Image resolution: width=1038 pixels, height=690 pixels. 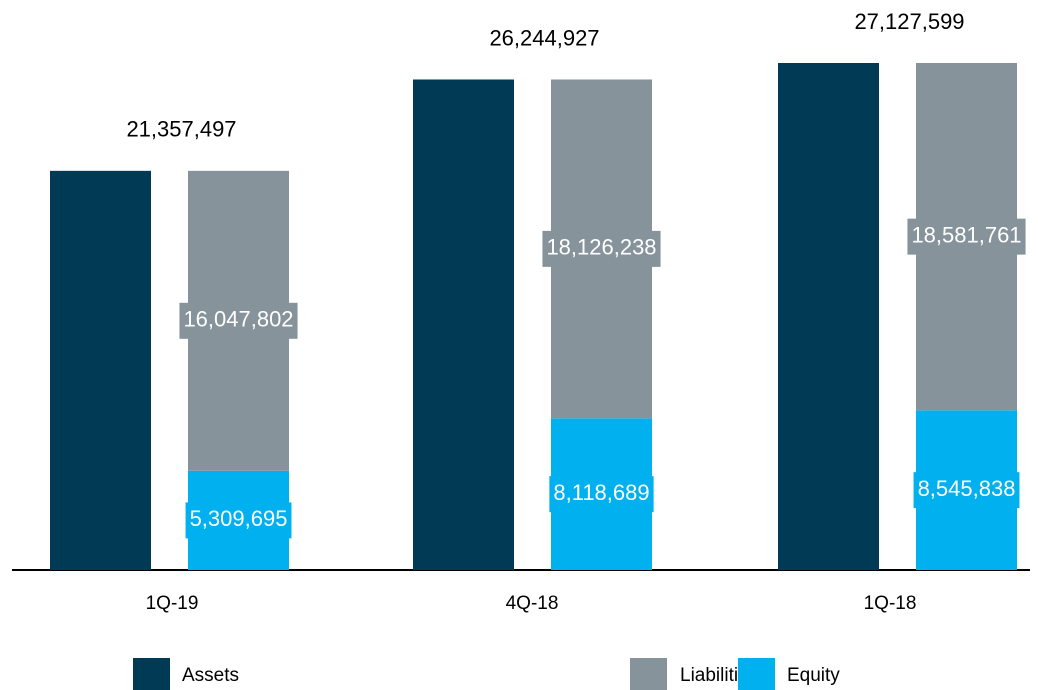 What do you see at coordinates (172, 603) in the screenshot?
I see `x-tick-label: 1Q-19` at bounding box center [172, 603].